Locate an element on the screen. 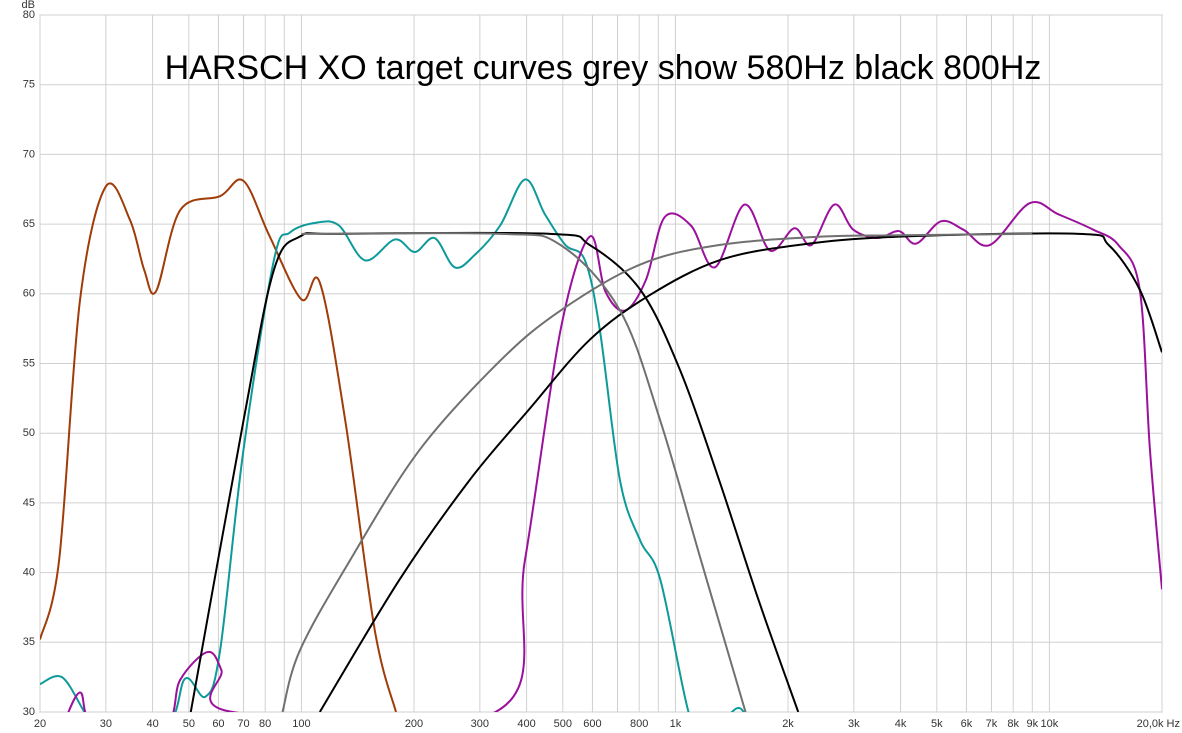  x-tick-label: 40 is located at coordinates (152, 724).